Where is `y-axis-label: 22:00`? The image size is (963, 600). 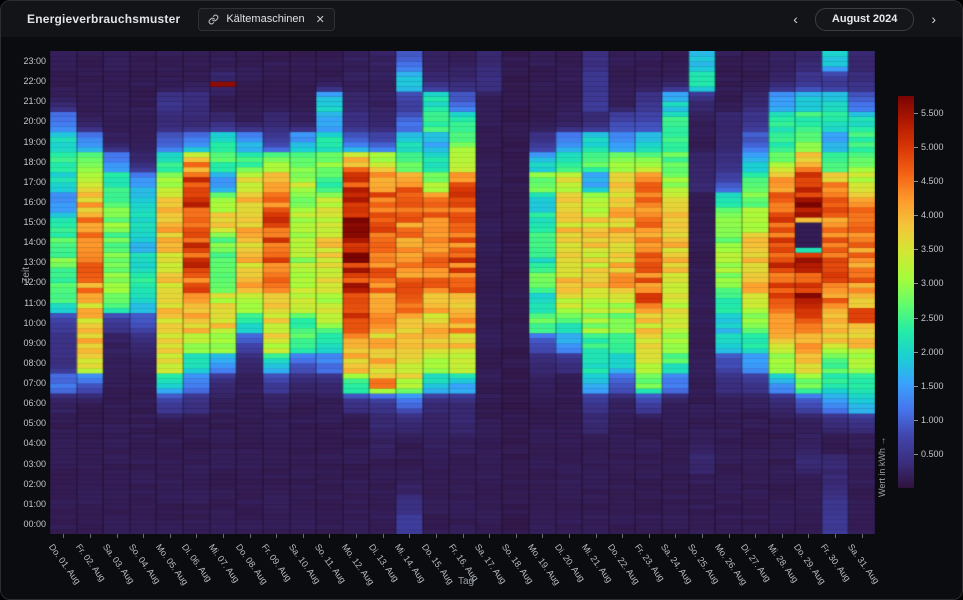 y-axis-label: 22:00 is located at coordinates (34, 81).